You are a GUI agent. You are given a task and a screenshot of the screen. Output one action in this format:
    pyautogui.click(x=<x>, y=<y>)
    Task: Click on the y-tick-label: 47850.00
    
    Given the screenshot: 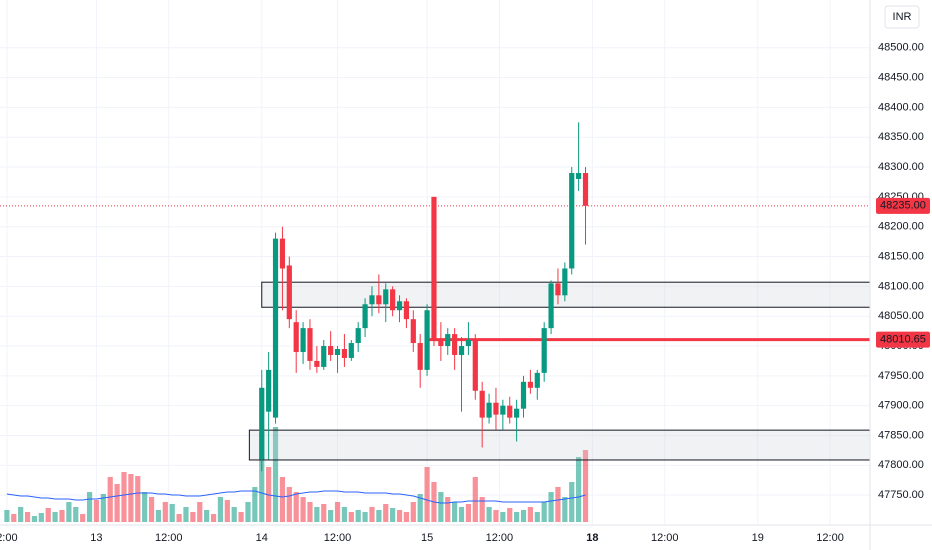 What is the action you would take?
    pyautogui.click(x=901, y=435)
    